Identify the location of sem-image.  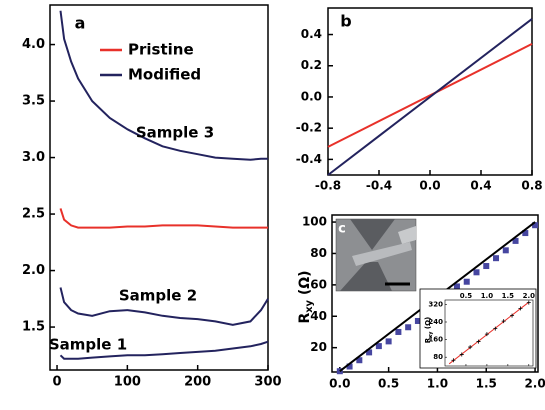
(376, 255).